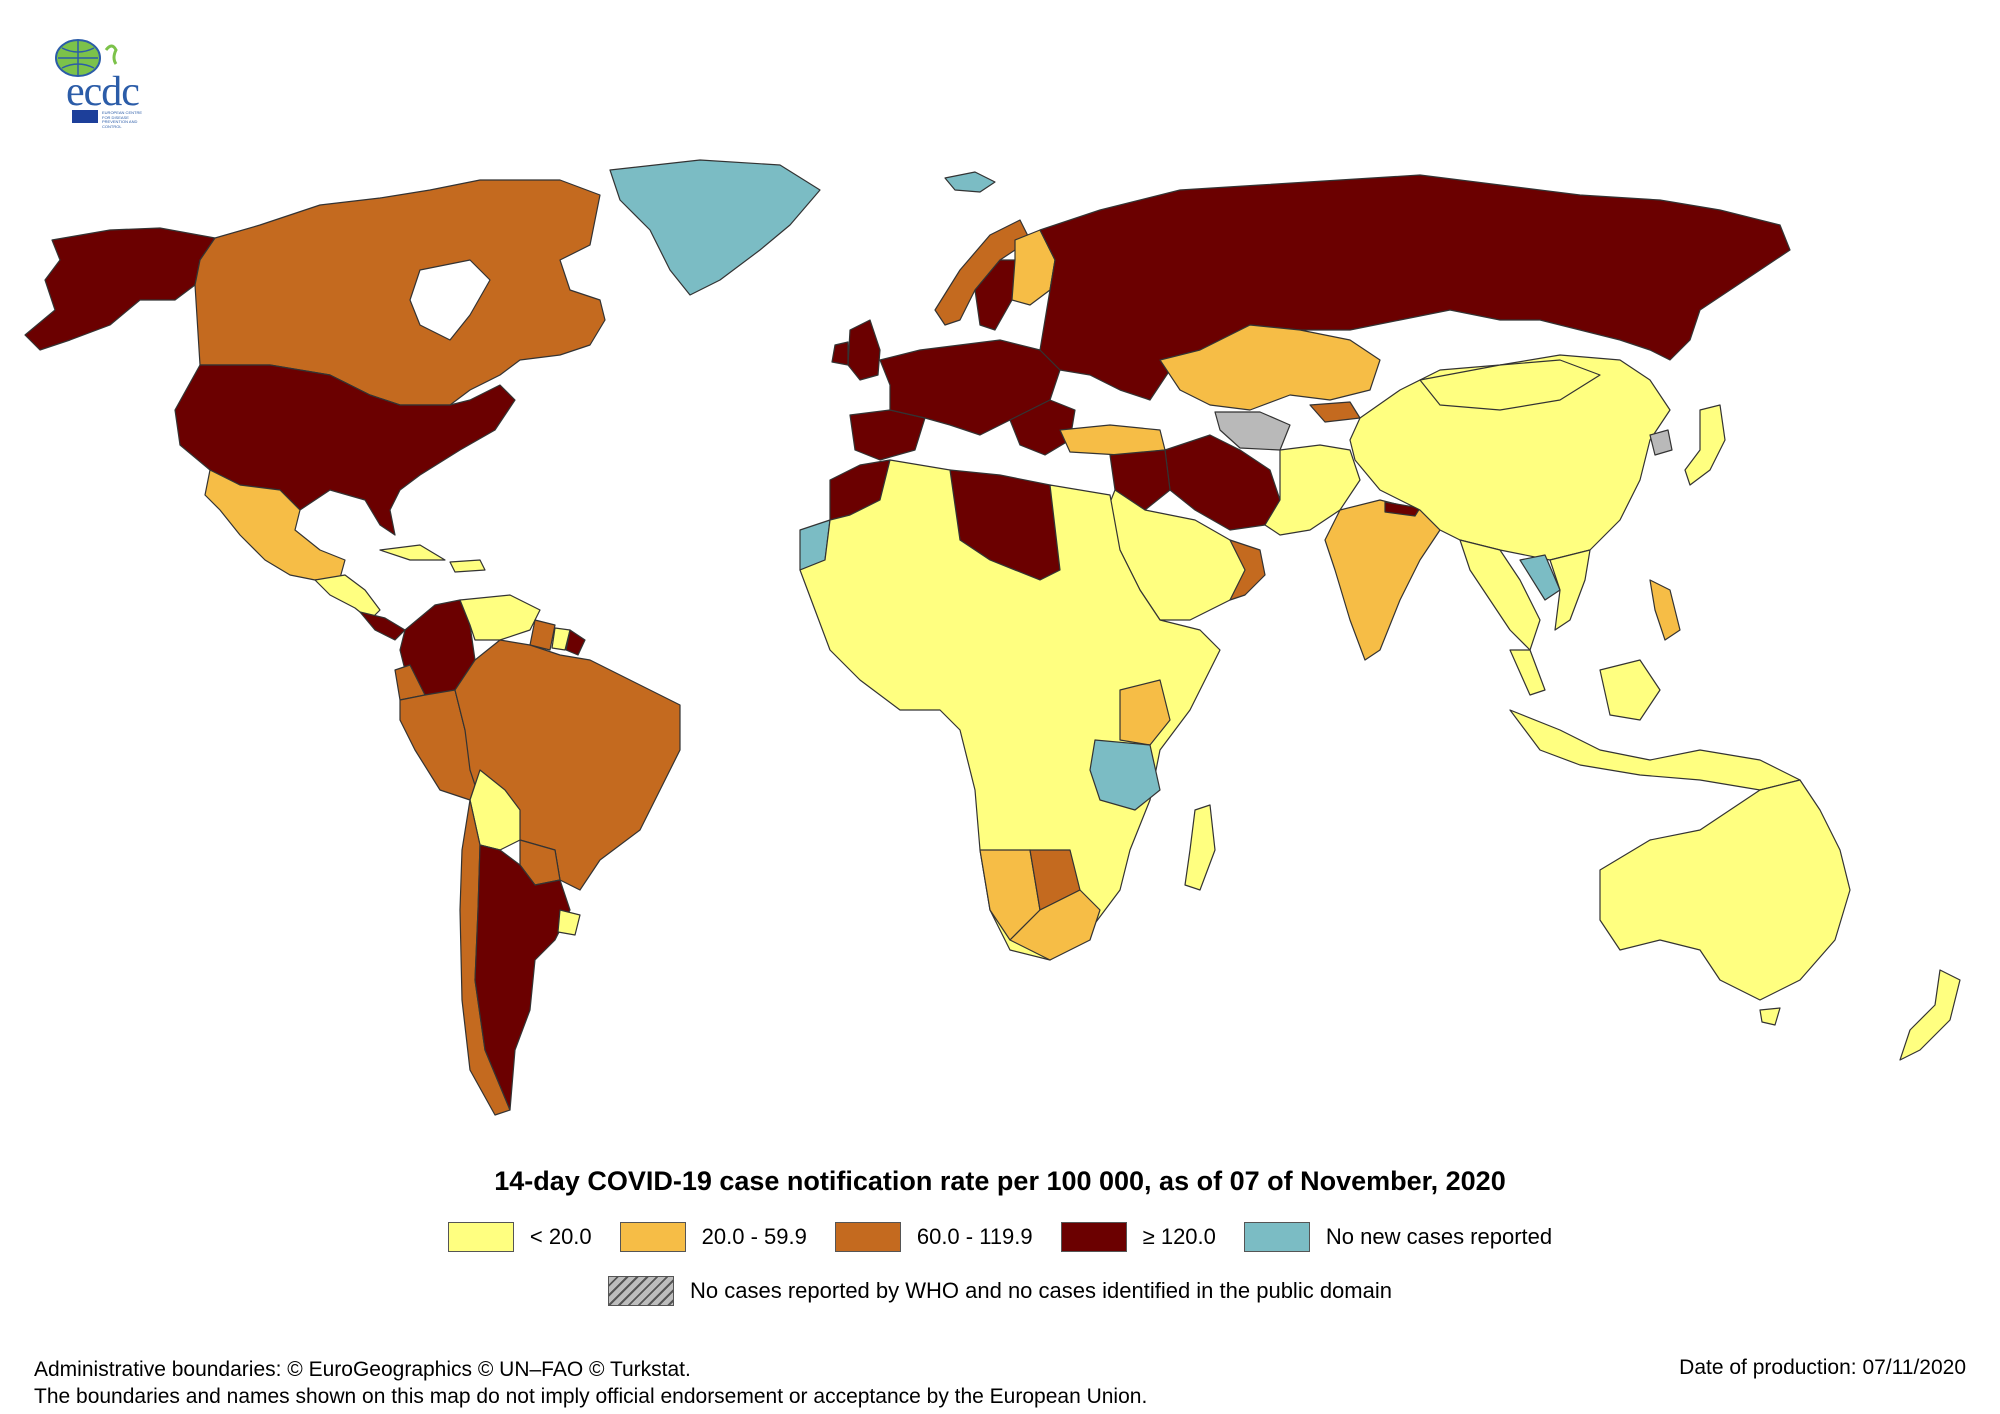 This screenshot has height=1414, width=2000. What do you see at coordinates (1382, 580) in the screenshot?
I see `region-india` at bounding box center [1382, 580].